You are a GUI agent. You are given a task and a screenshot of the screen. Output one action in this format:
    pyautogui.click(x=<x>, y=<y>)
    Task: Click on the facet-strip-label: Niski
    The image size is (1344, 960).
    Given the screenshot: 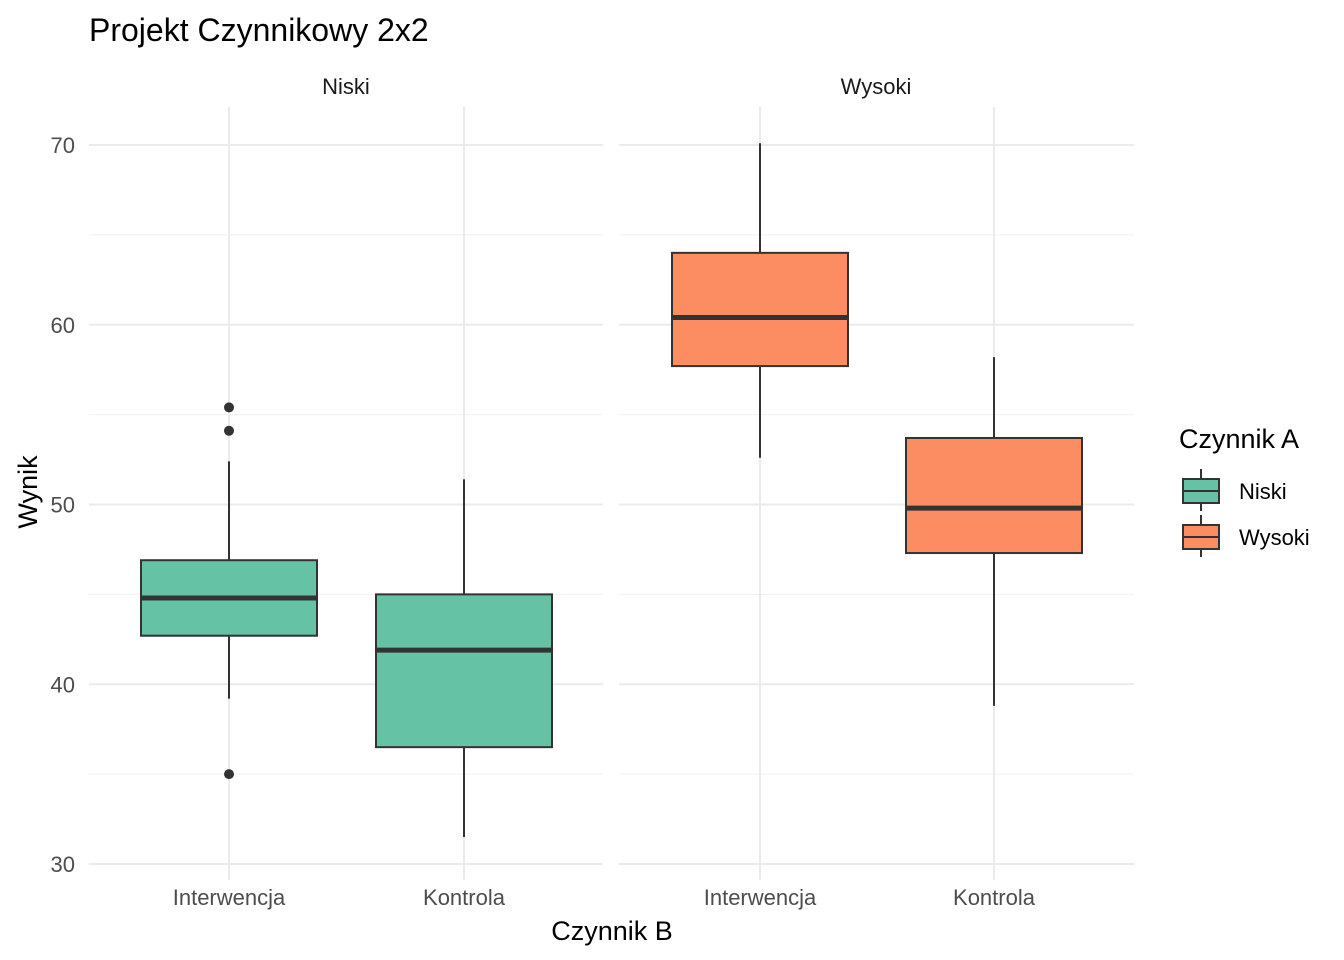 What is the action you would take?
    pyautogui.click(x=346, y=86)
    